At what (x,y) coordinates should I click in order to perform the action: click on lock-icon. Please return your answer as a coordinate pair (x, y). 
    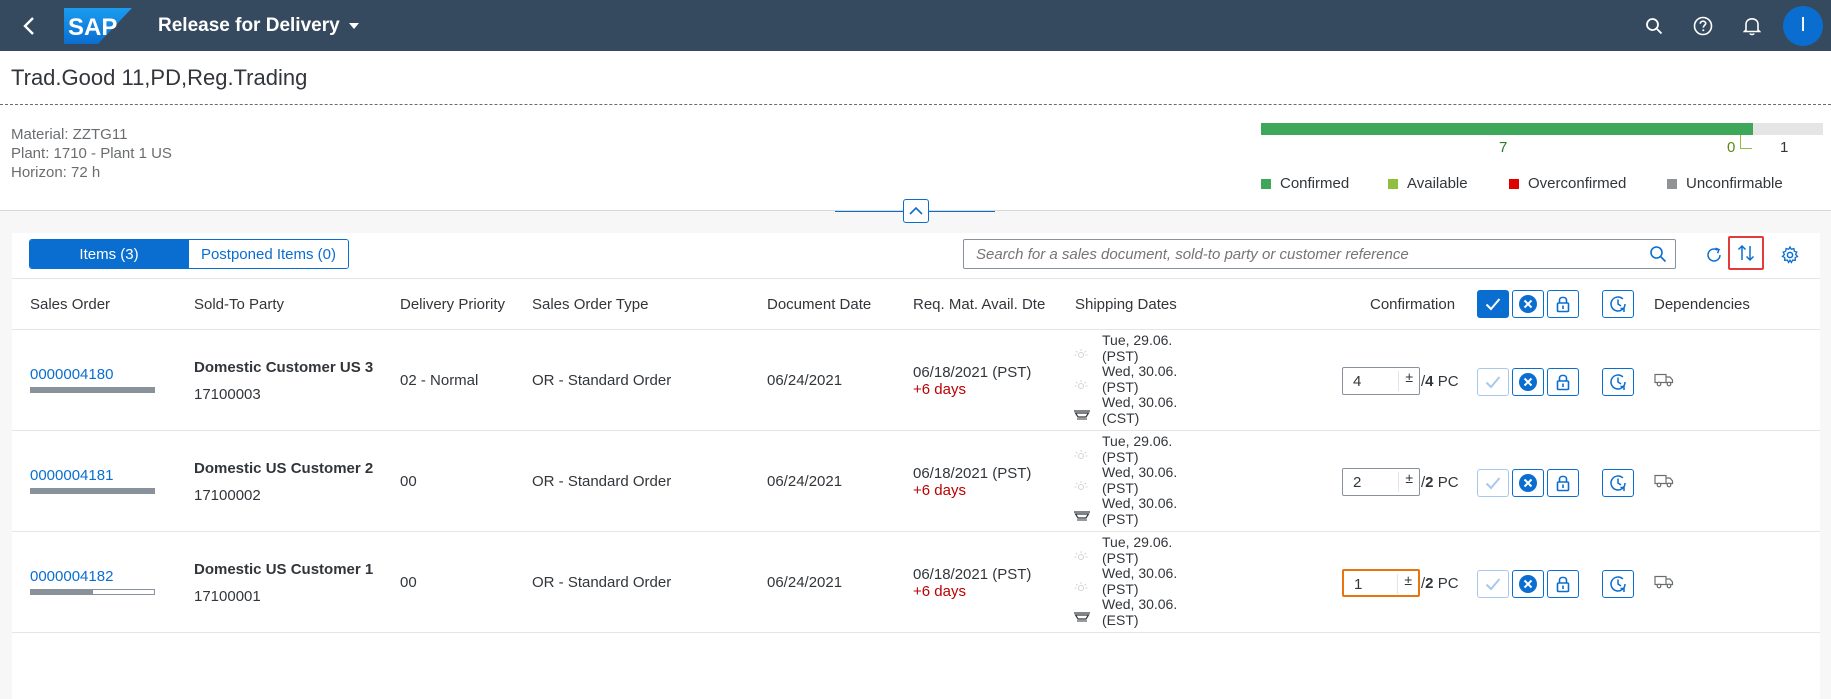
    Looking at the image, I should click on (1563, 382).